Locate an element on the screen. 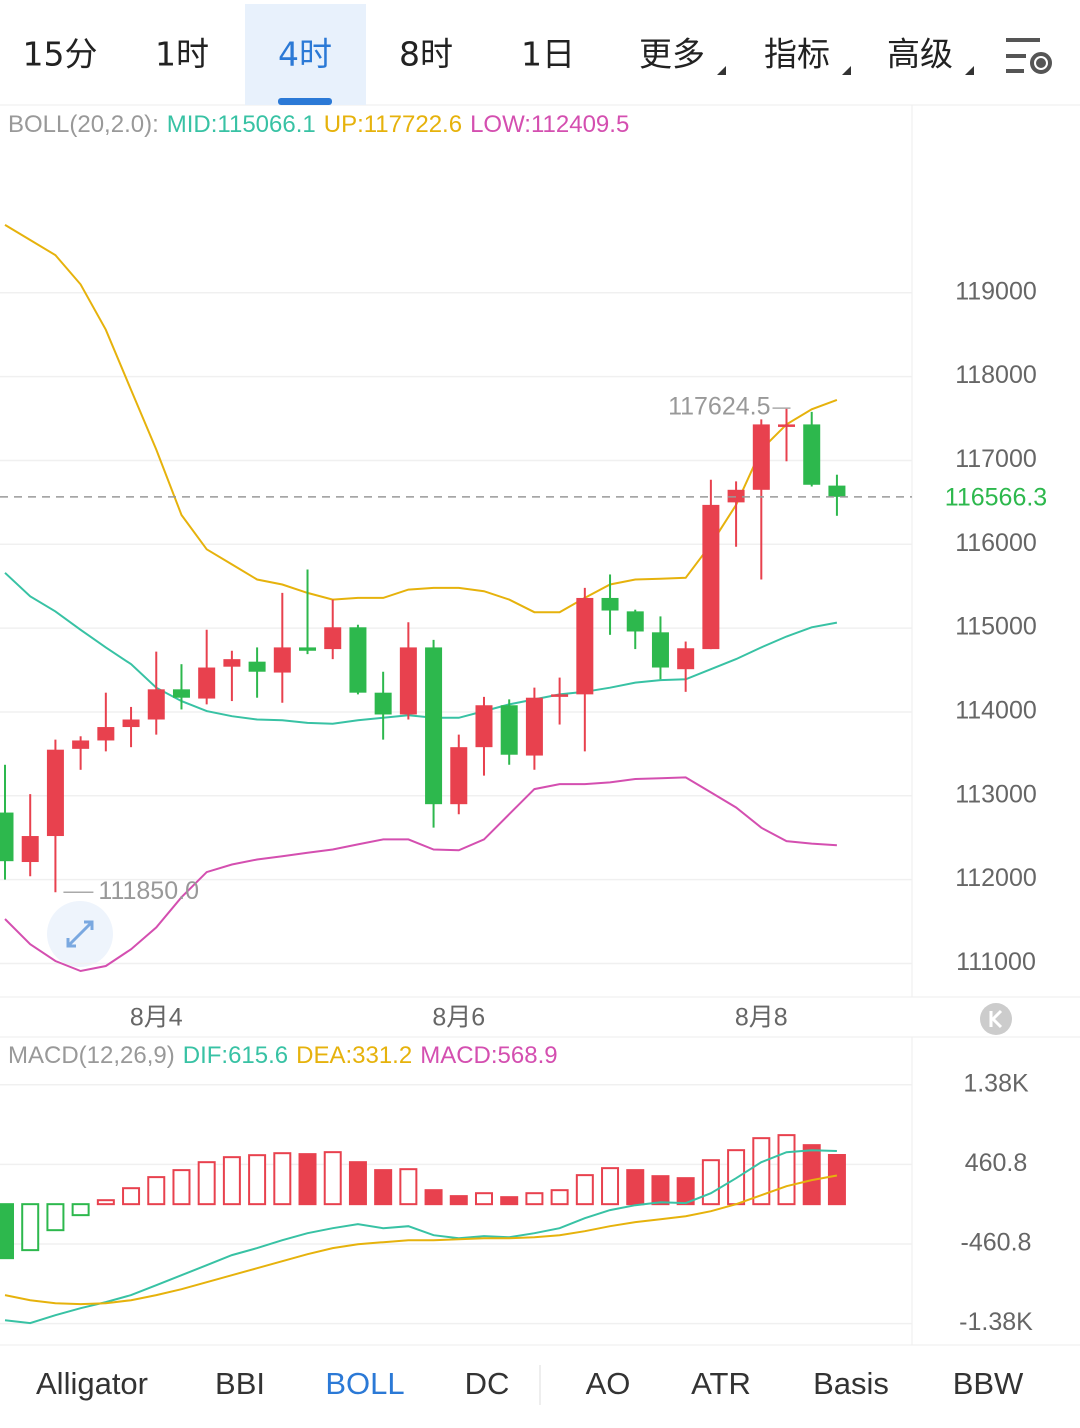 The width and height of the screenshot is (1080, 1428). y-tick-label: 119000 is located at coordinates (996, 291).